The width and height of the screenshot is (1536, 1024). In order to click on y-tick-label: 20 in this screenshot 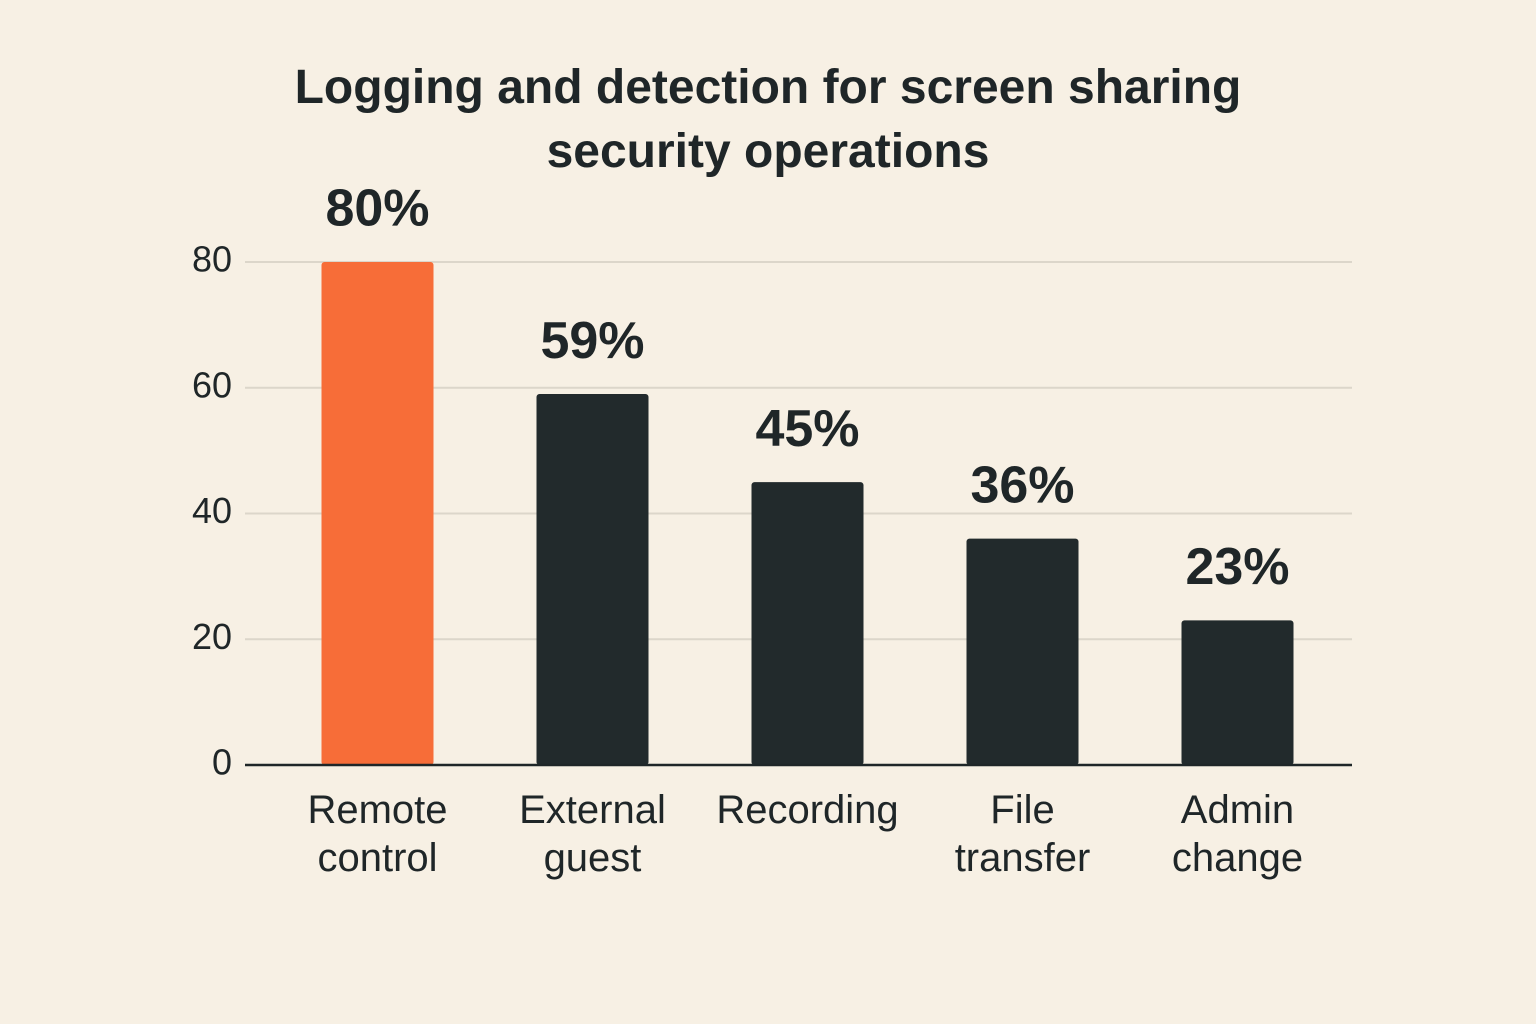, I will do `click(212, 636)`.